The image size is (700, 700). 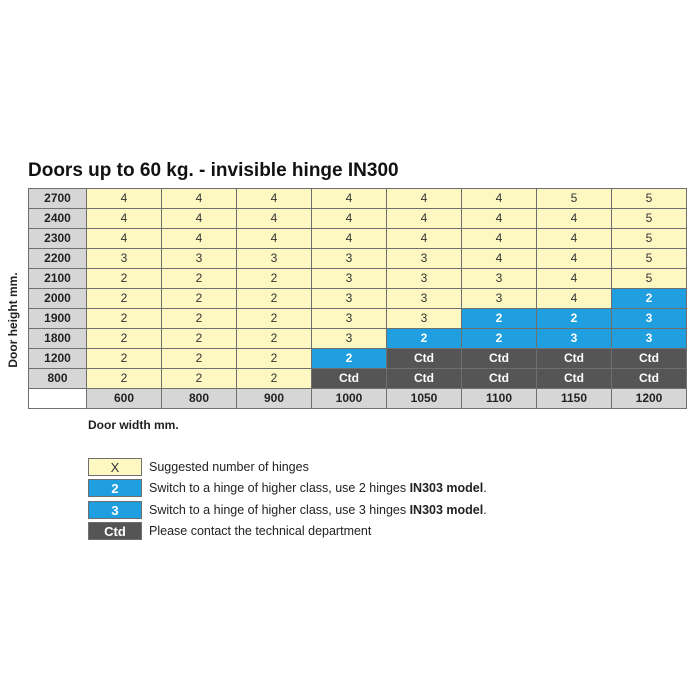 What do you see at coordinates (574, 398) in the screenshot?
I see `column-header-width: 1150` at bounding box center [574, 398].